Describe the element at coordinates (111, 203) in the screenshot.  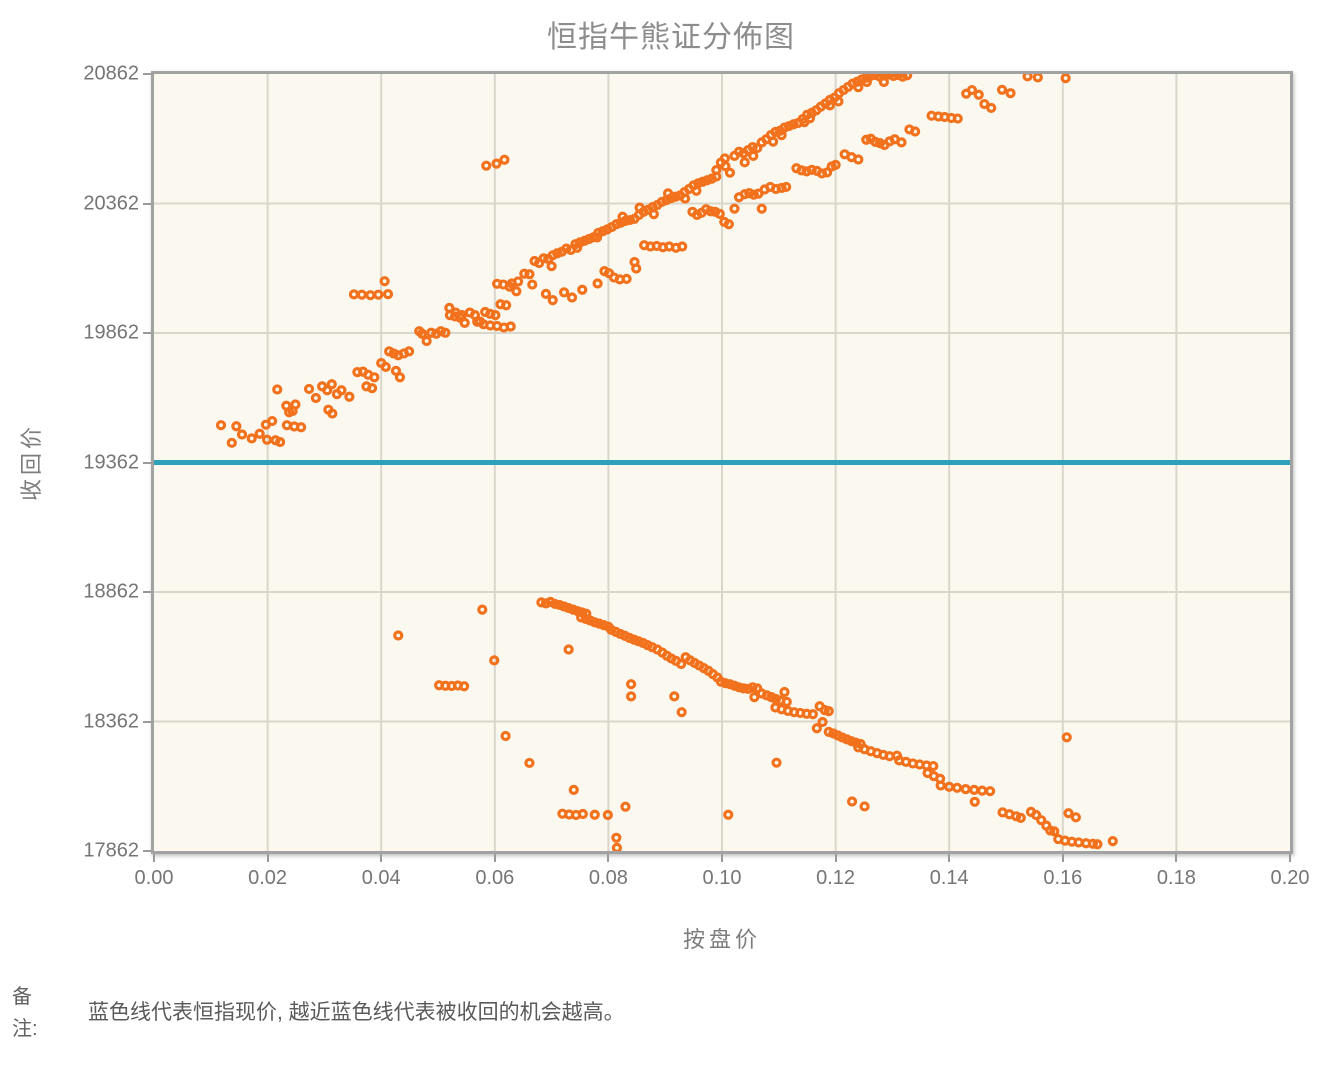
I see `y-tick-label: 20362` at that location.